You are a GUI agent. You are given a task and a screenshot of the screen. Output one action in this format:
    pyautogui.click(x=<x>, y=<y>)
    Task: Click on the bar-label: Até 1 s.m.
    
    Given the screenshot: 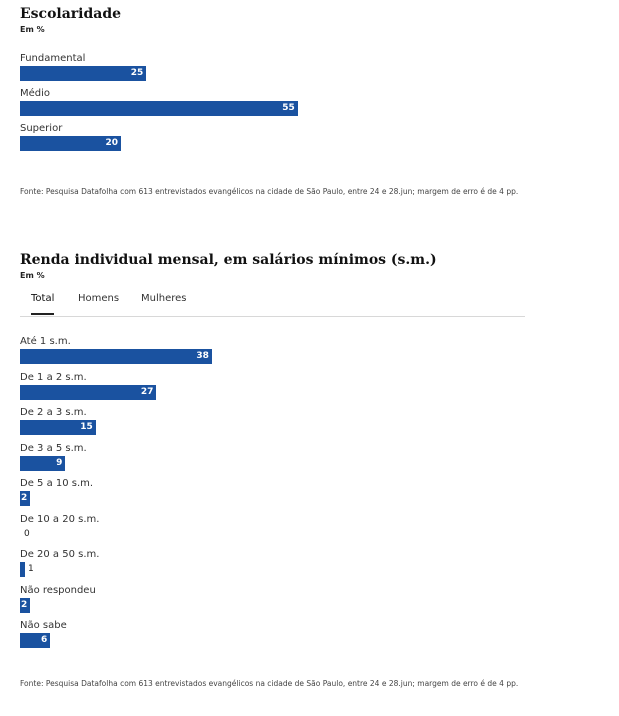 What is the action you would take?
    pyautogui.click(x=45, y=341)
    